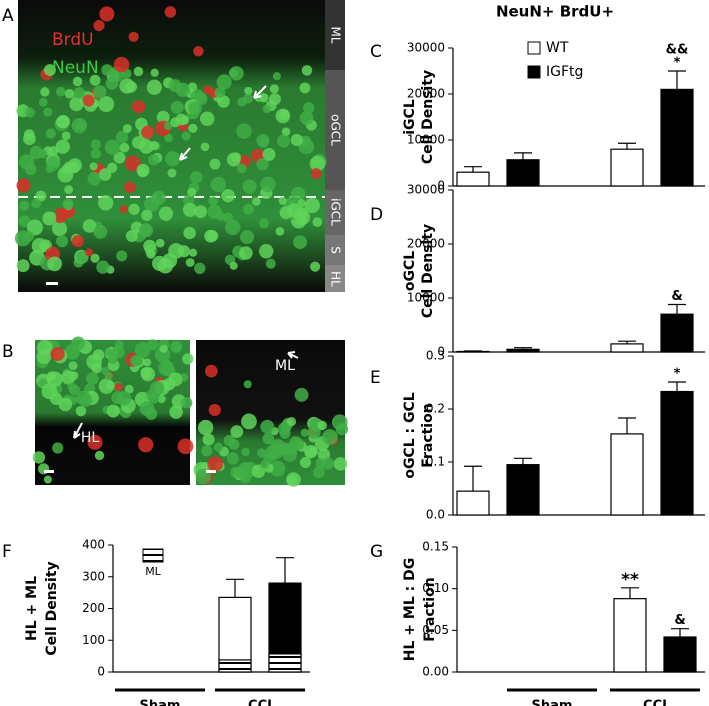 Image resolution: width=709 pixels, height=706 pixels. I want to click on y-tick-label: 0.0, so click(435, 515).